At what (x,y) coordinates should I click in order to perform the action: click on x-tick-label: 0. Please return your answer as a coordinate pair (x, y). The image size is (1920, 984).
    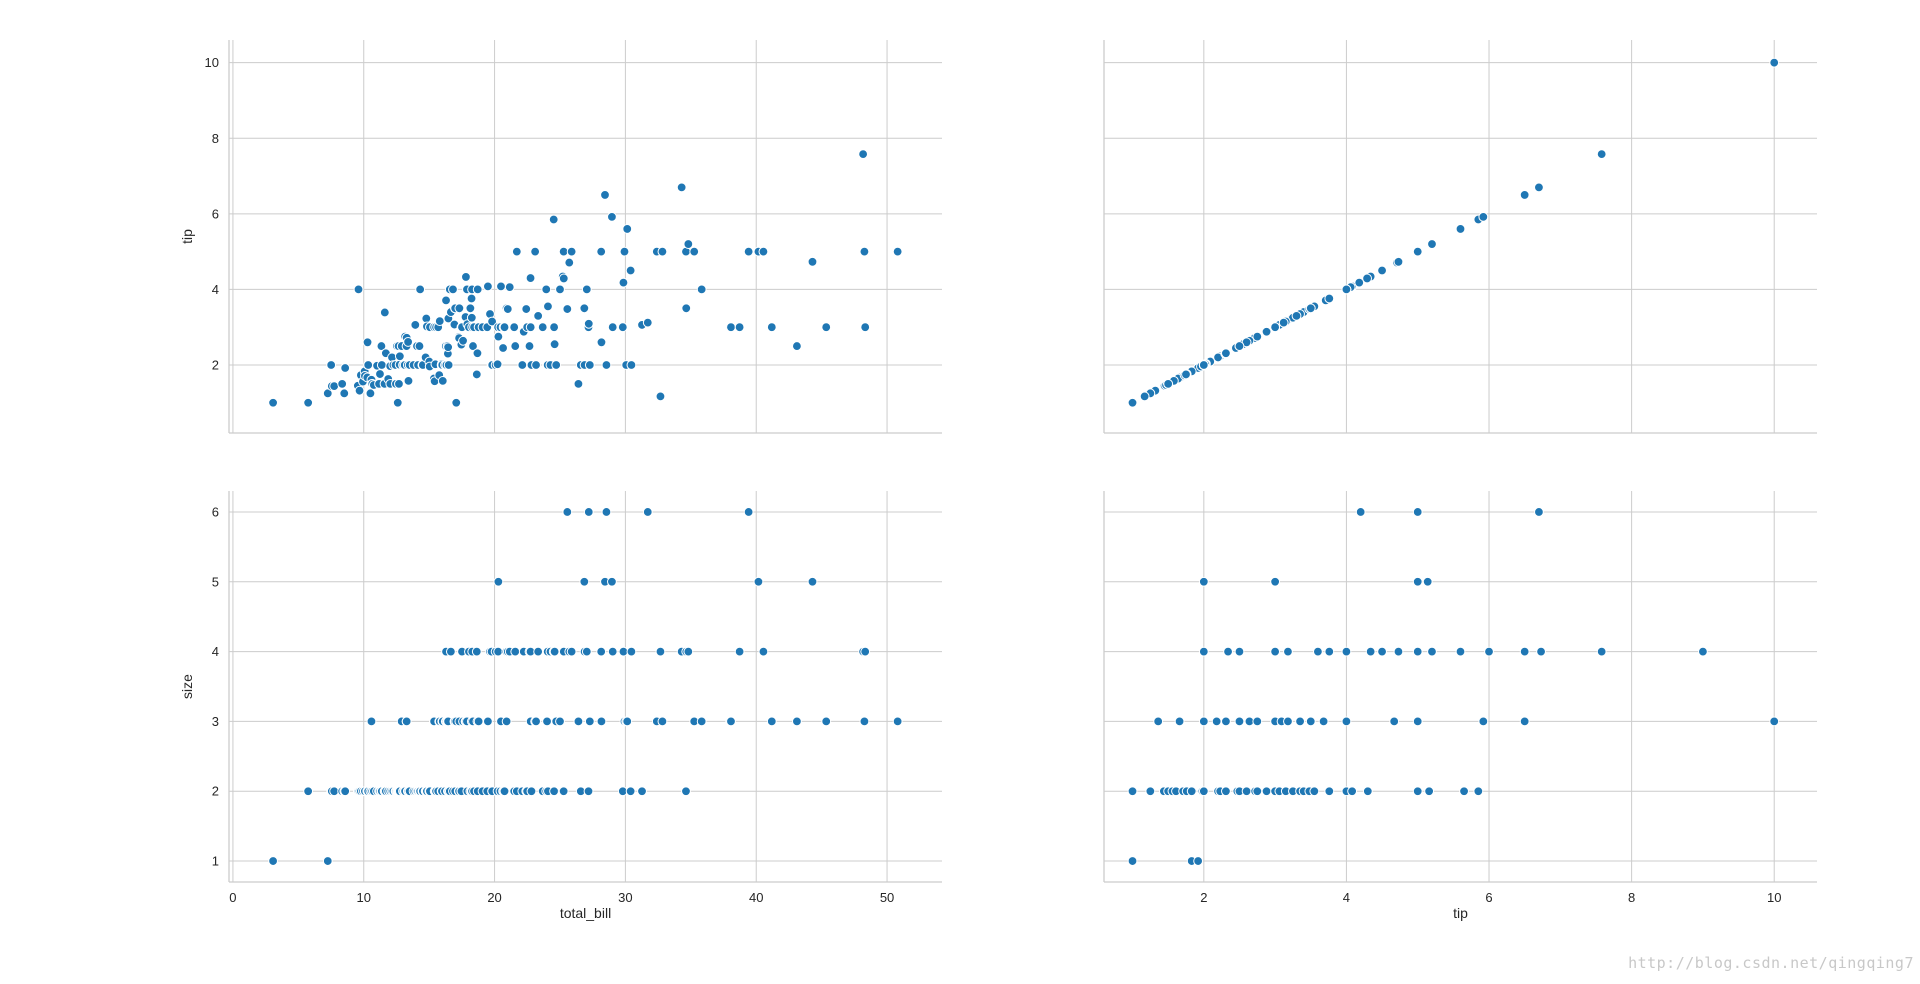
    Looking at the image, I should click on (232, 897).